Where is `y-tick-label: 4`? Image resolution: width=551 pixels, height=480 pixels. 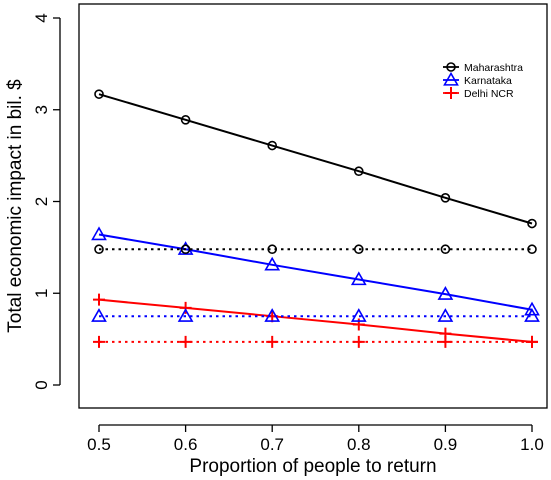
y-tick-label: 4 is located at coordinates (41, 17).